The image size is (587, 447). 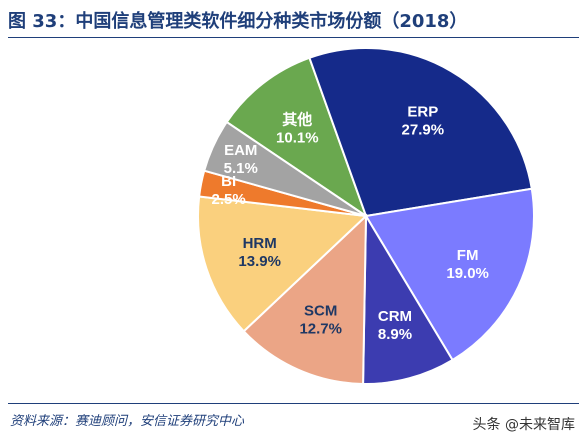 What do you see at coordinates (320, 328) in the screenshot?
I see `slice-value-label-3: 12.7%` at bounding box center [320, 328].